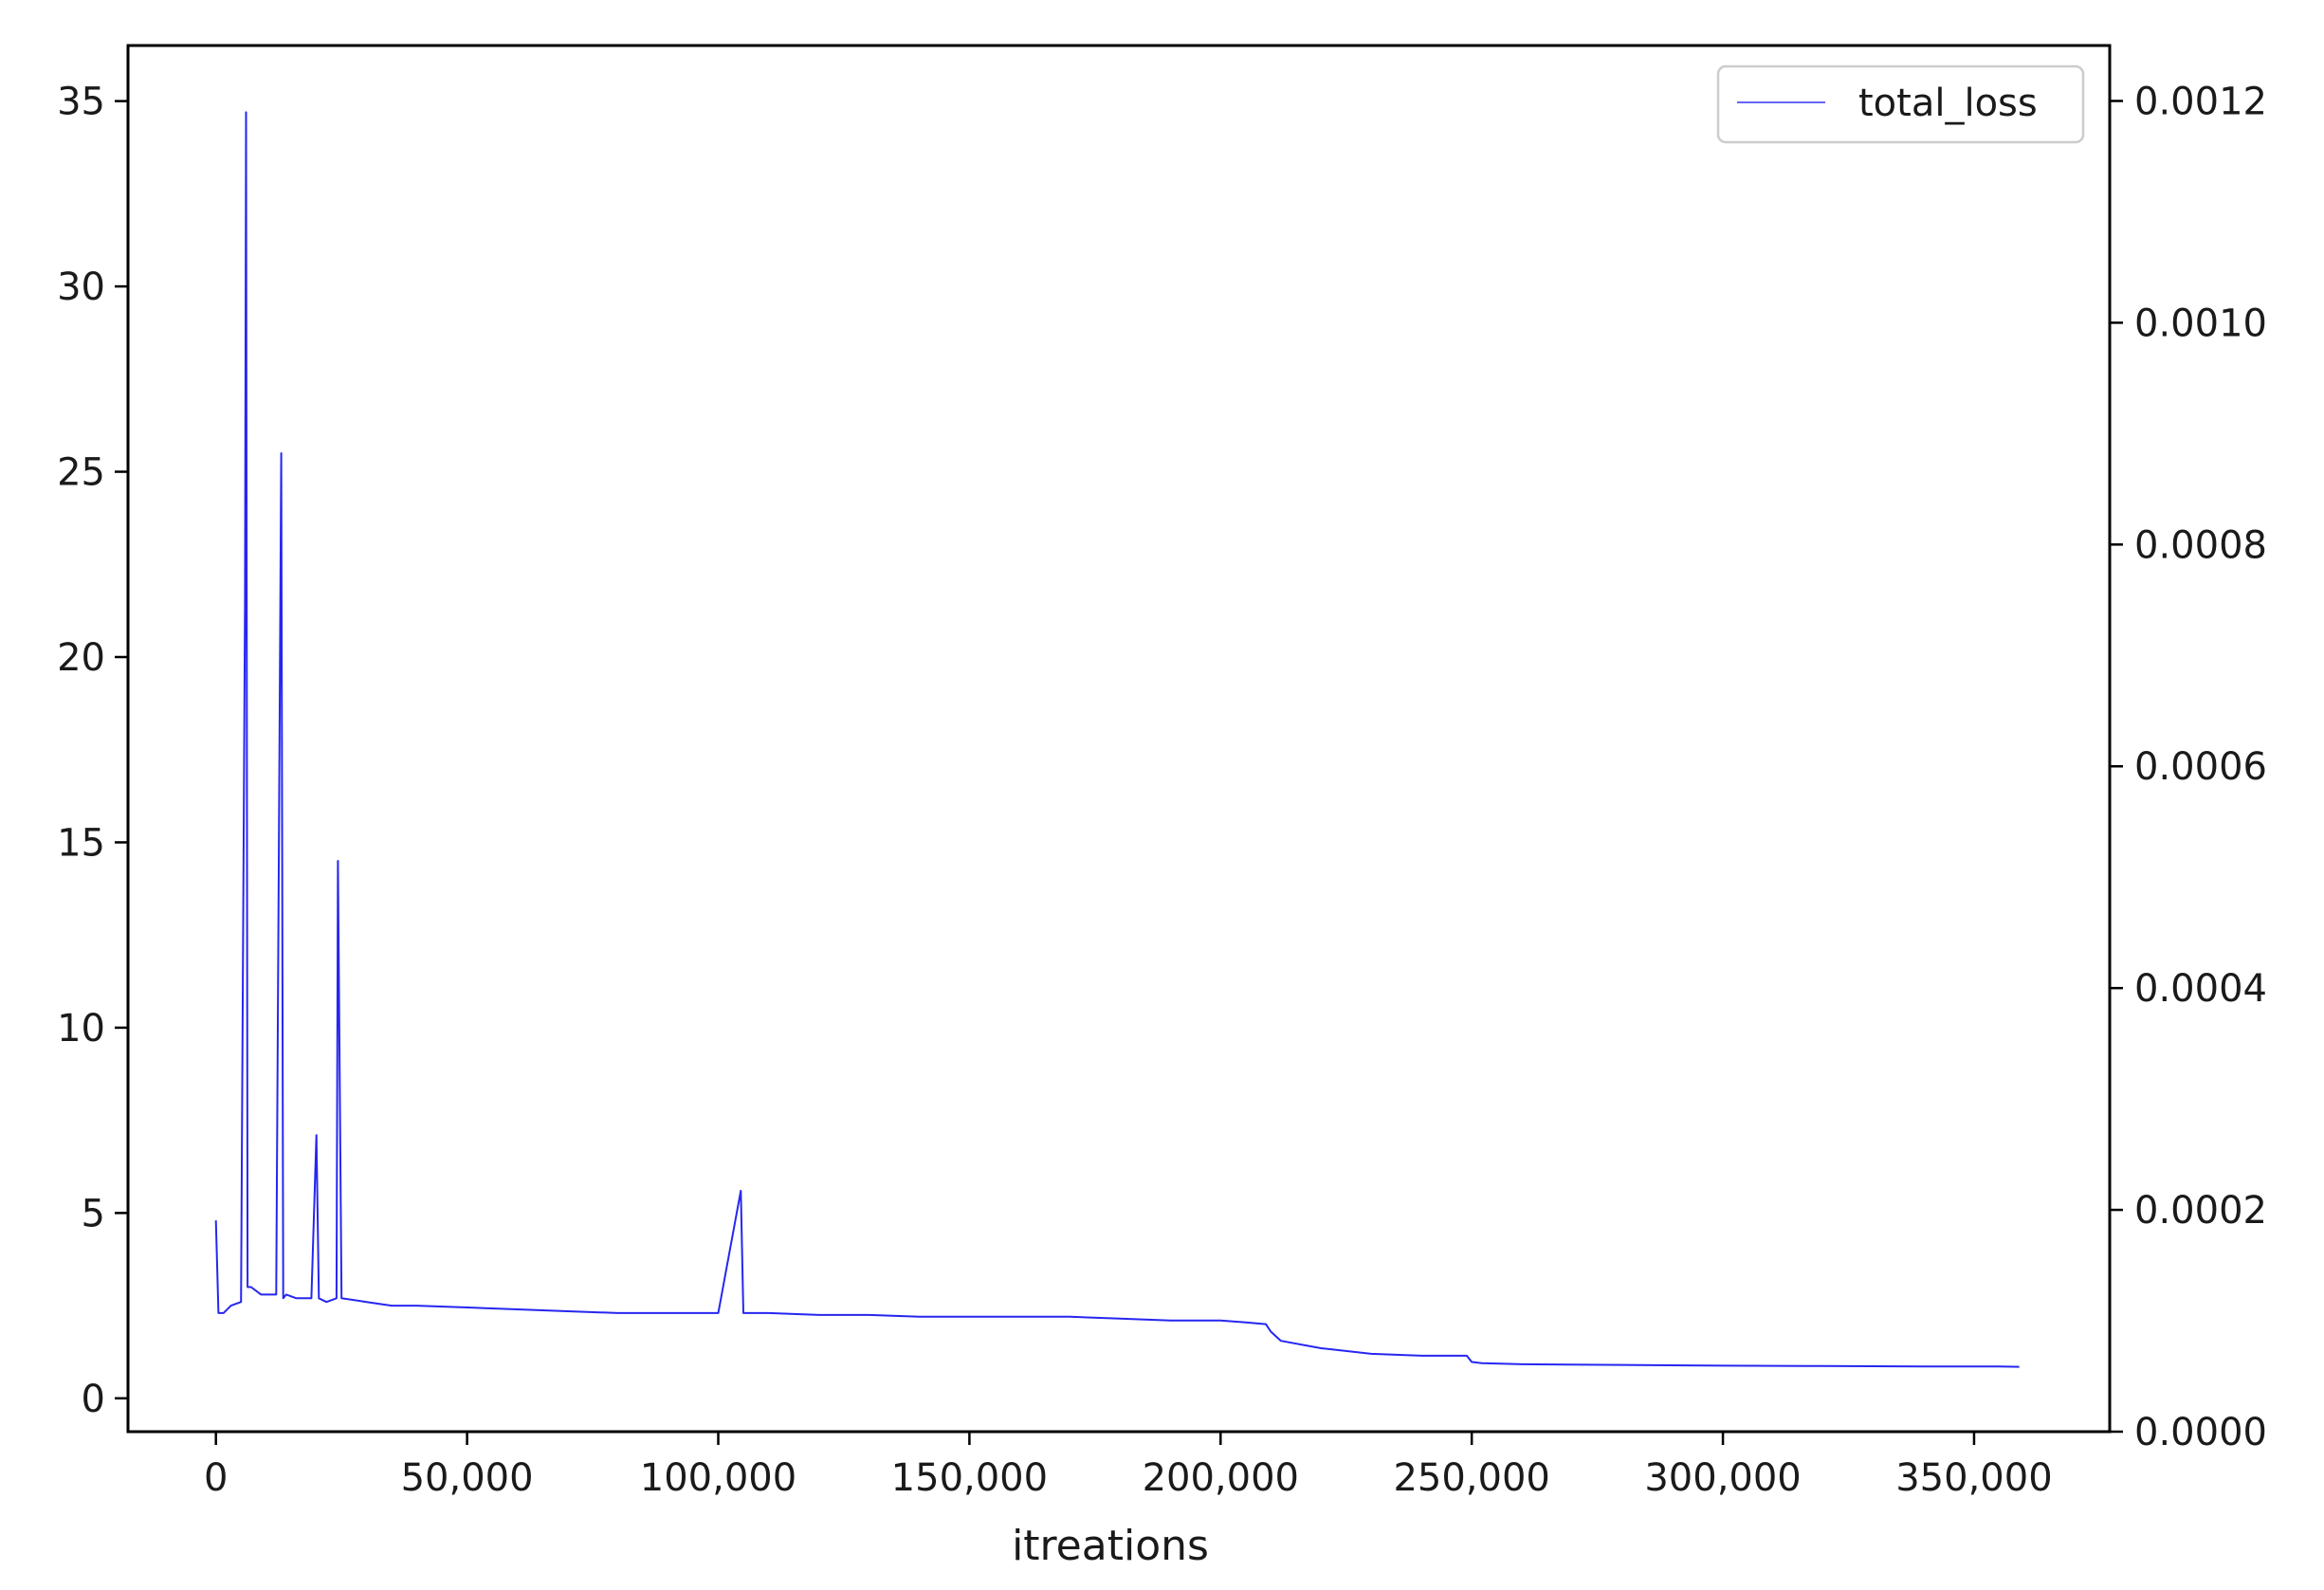 This screenshot has height=1590, width=2324. What do you see at coordinates (1722, 1478) in the screenshot?
I see `x-tick-label: 300,000` at bounding box center [1722, 1478].